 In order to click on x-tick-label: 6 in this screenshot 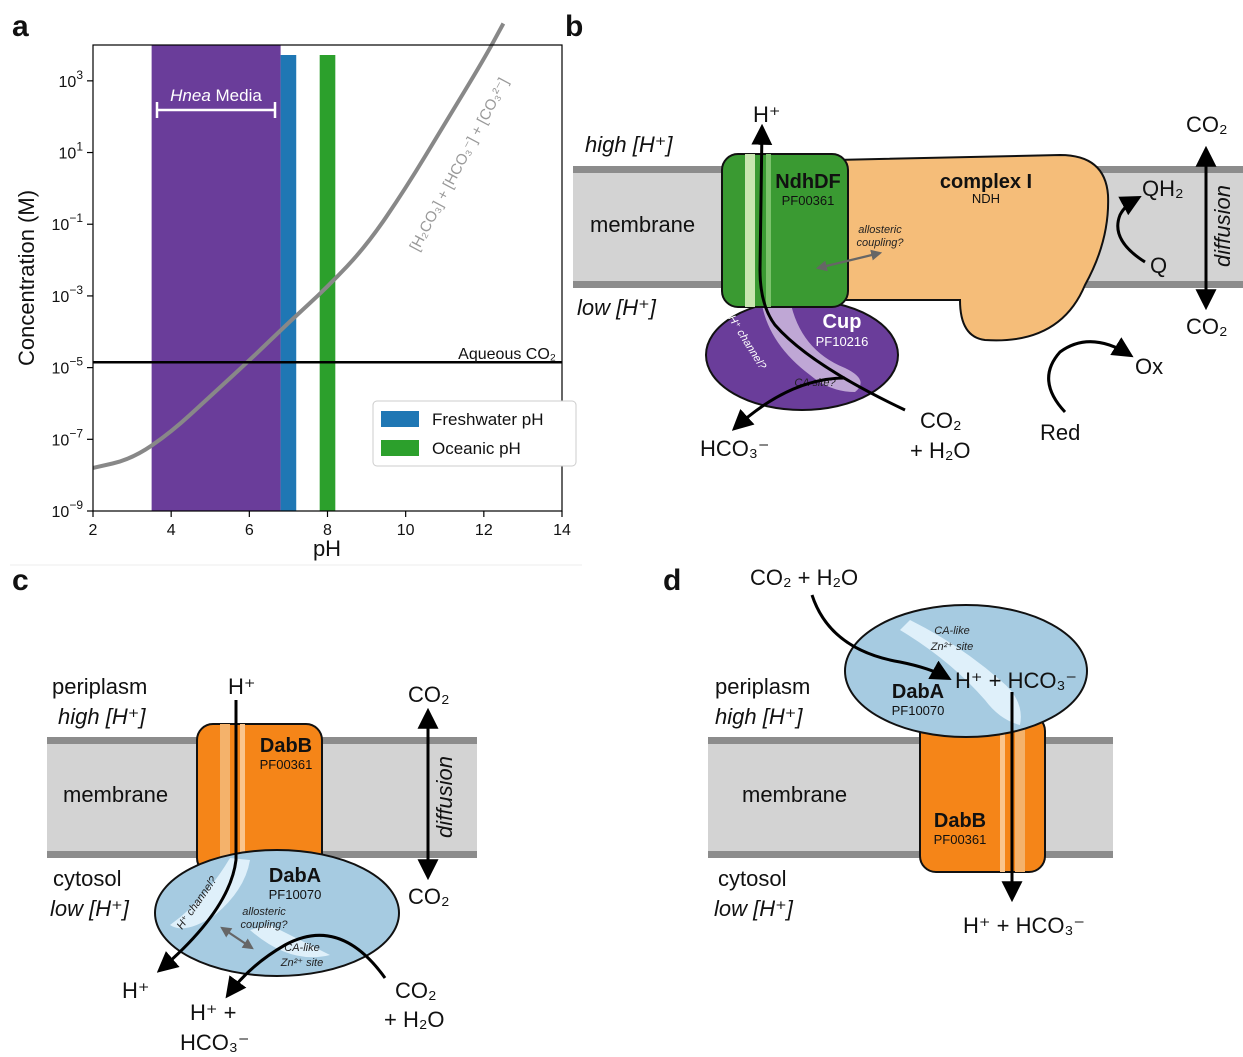, I will do `click(249, 530)`.